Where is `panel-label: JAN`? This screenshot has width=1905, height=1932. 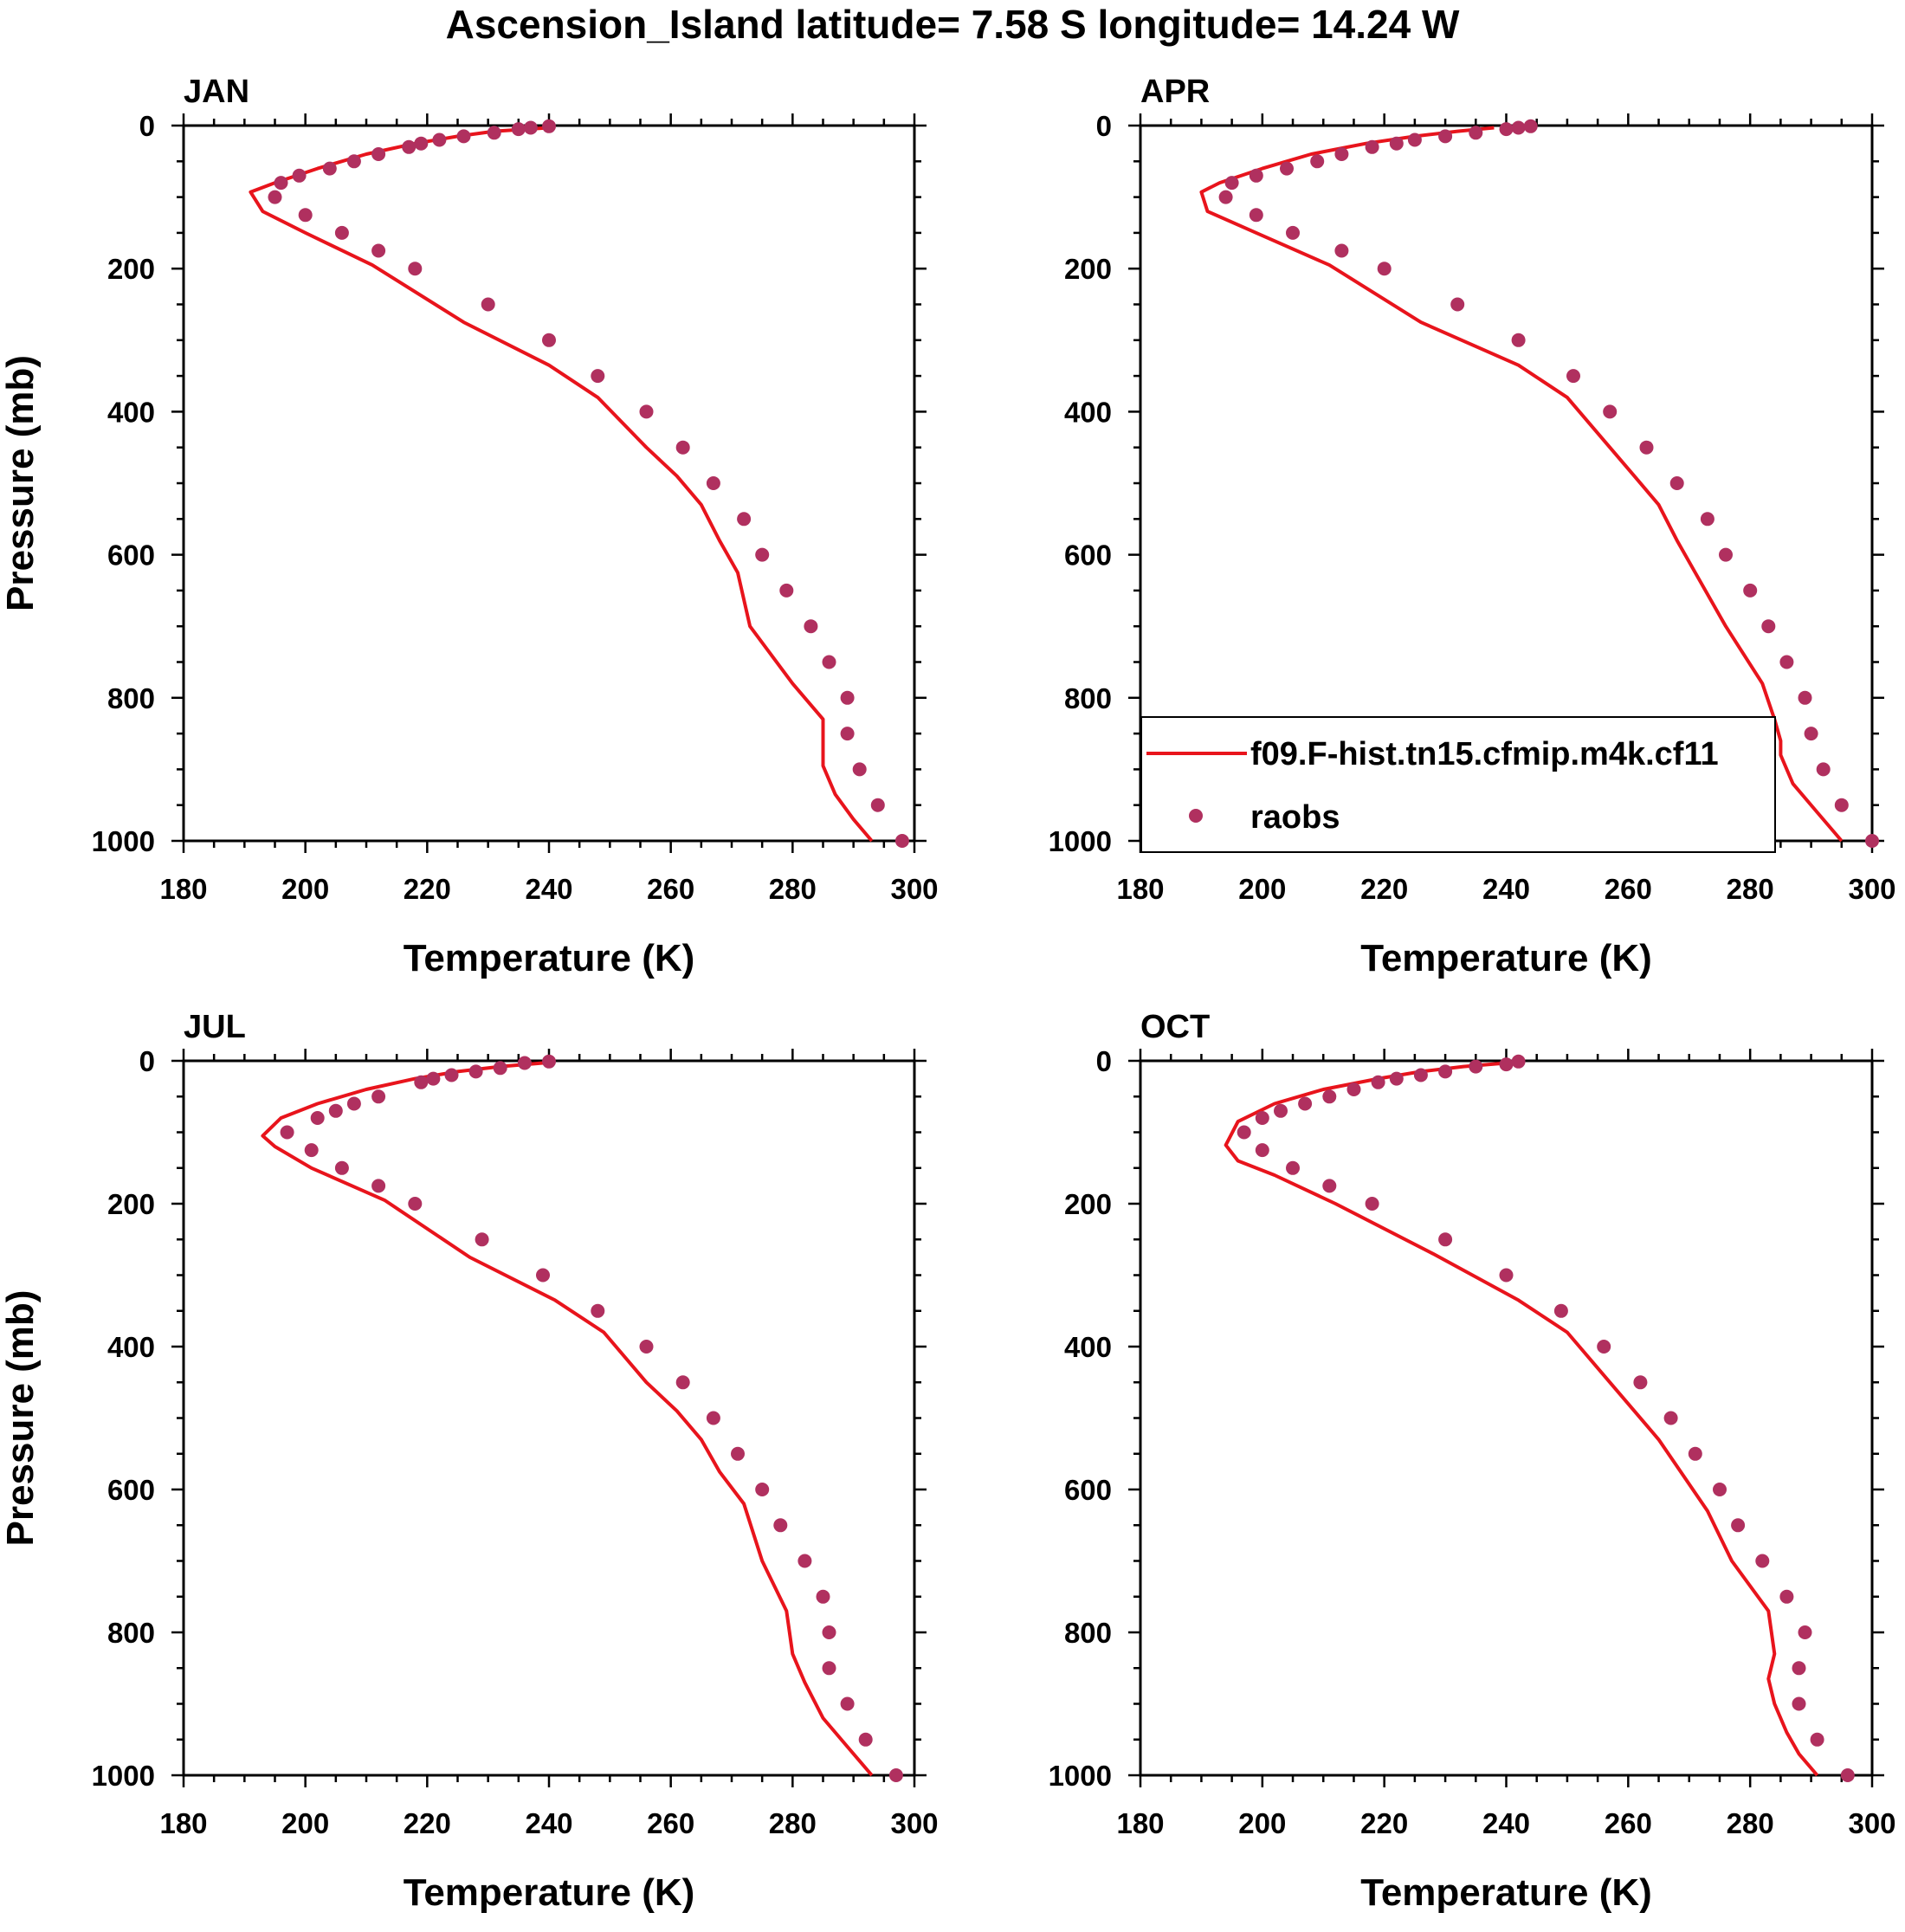
panel-label: JAN is located at coordinates (217, 92).